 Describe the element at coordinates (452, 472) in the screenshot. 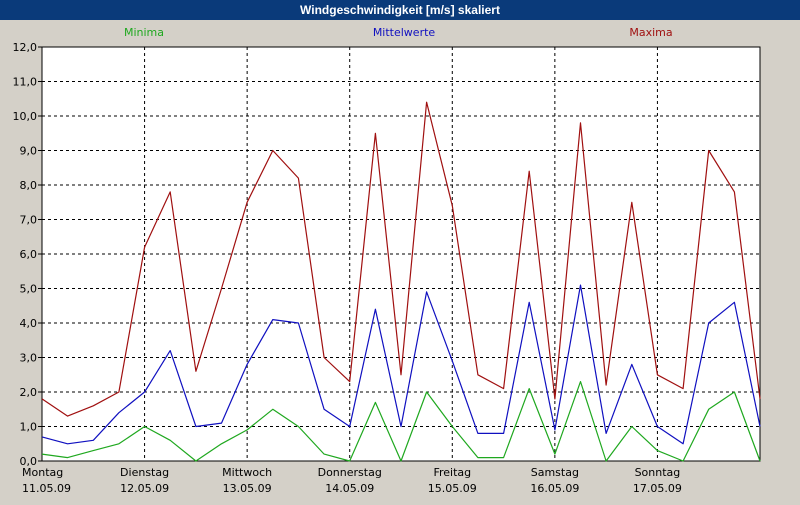

I see `x-day-label: Freitag` at that location.